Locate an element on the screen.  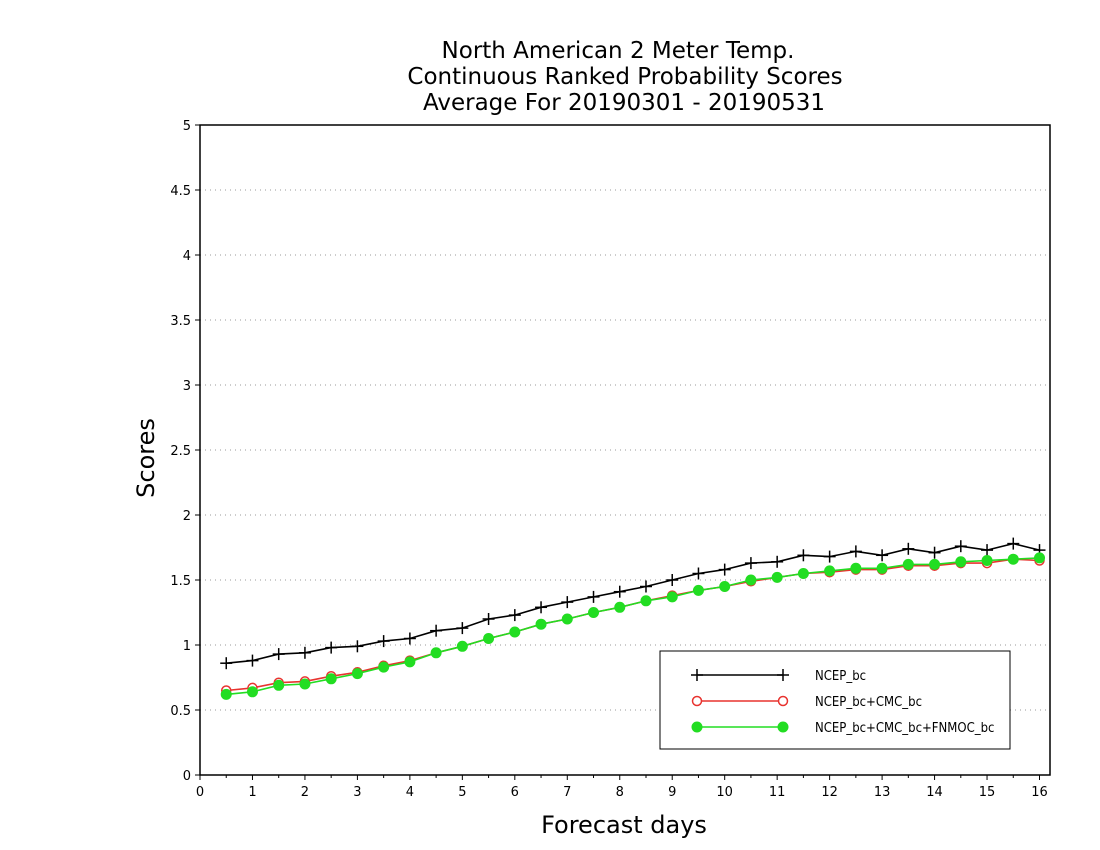
y-axis-title: Scores is located at coordinates (146, 458).